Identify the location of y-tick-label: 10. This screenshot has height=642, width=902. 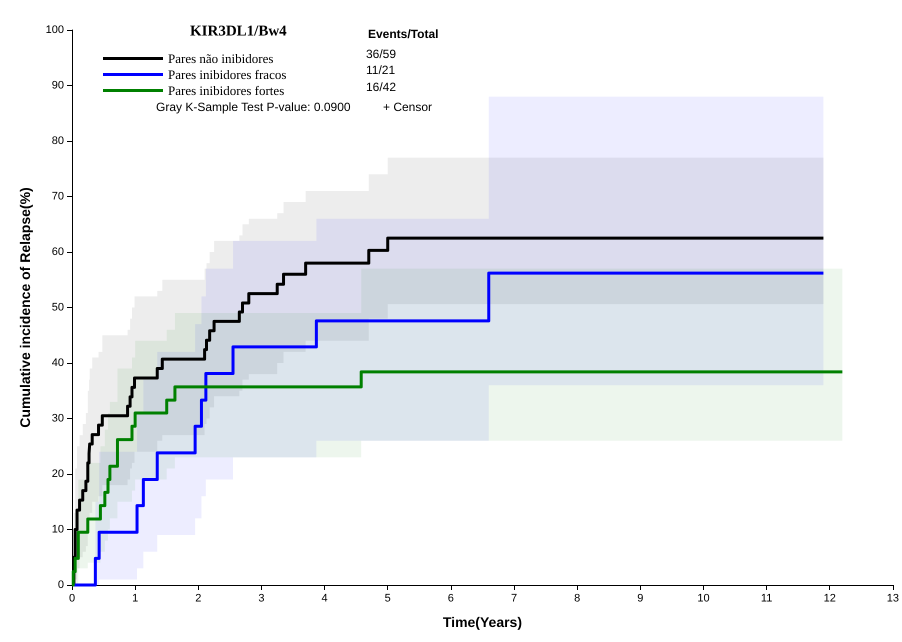
(58, 530).